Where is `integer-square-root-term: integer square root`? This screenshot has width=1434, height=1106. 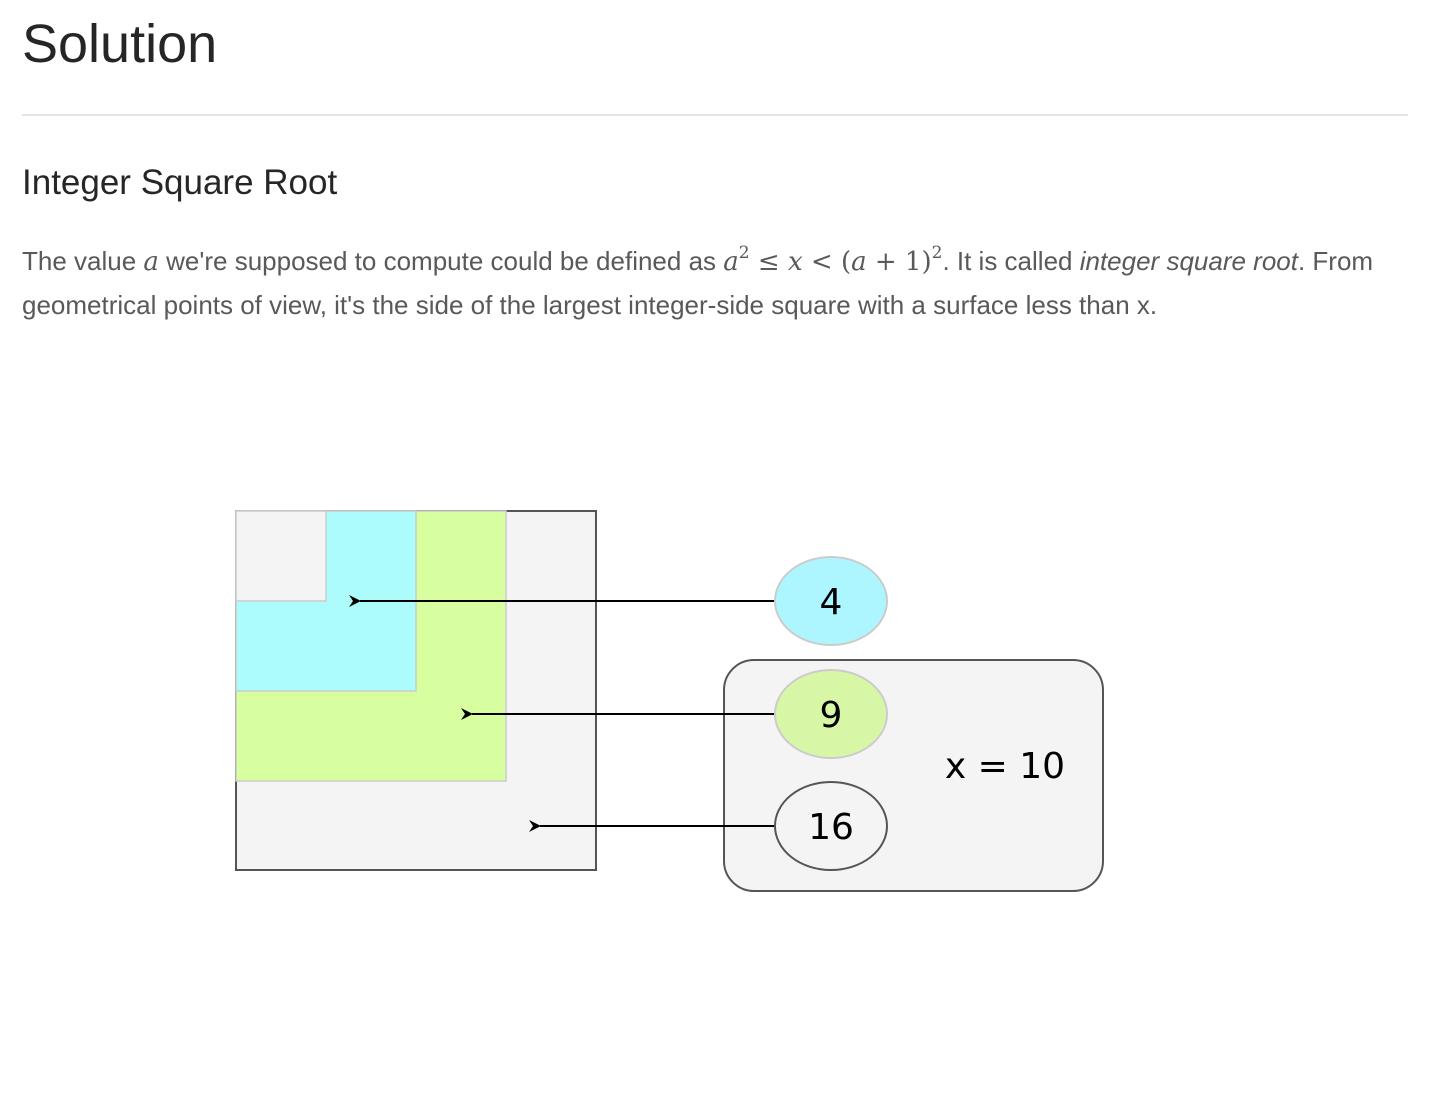
integer-square-root-term: integer square root is located at coordinates (1188, 261).